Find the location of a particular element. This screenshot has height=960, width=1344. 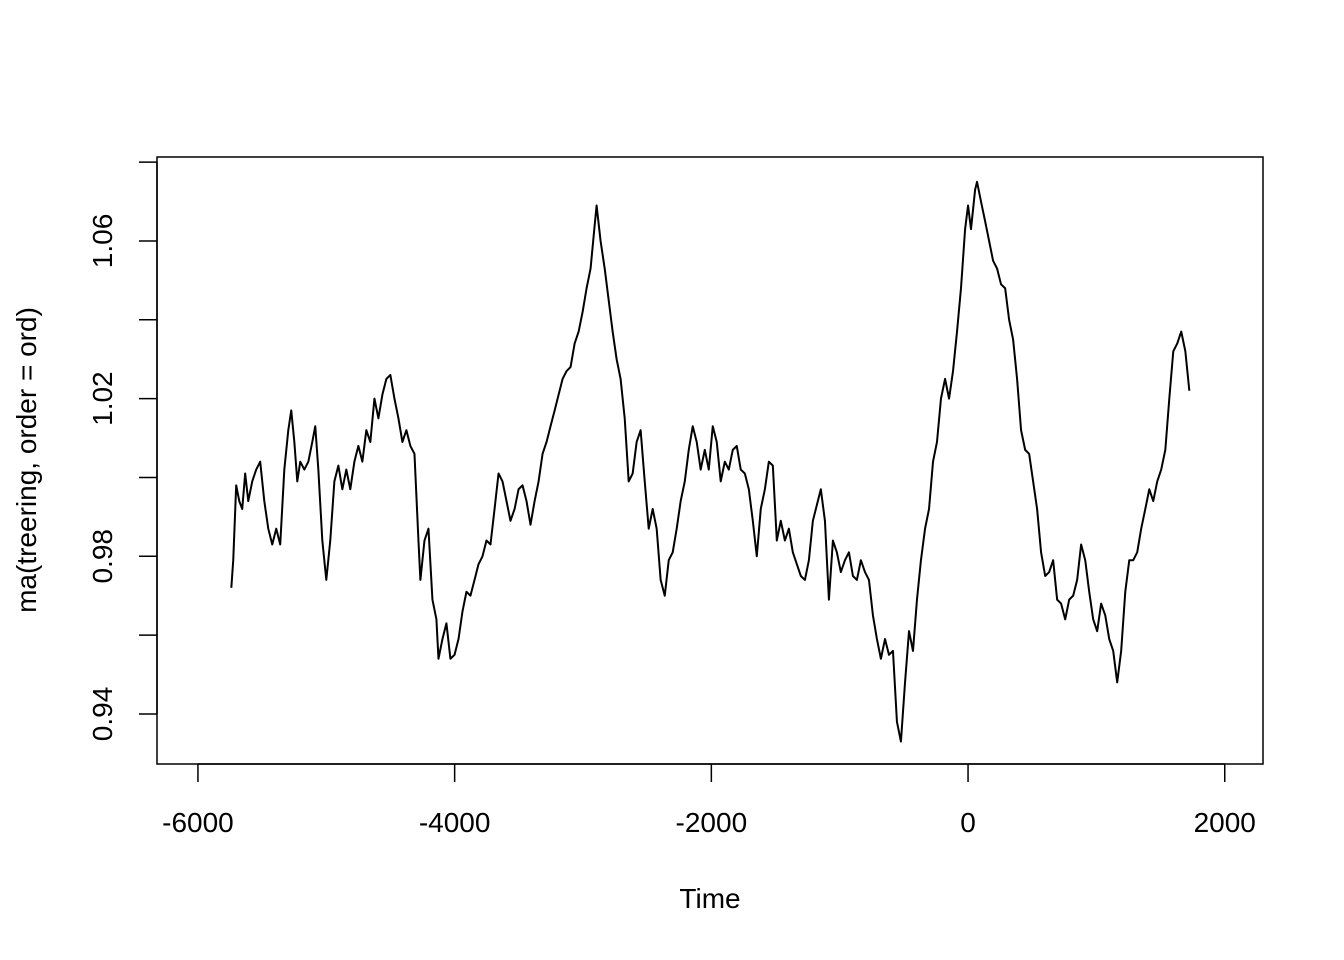

y-tick-label: 1.06 is located at coordinates (102, 241).